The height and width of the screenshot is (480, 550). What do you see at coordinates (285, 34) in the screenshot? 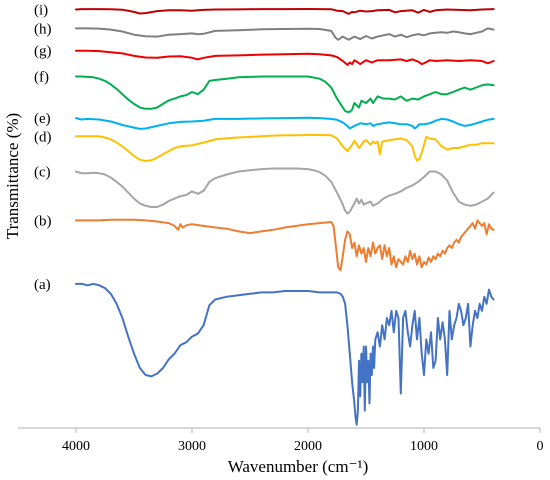
I see `spectrum-line-h` at bounding box center [285, 34].